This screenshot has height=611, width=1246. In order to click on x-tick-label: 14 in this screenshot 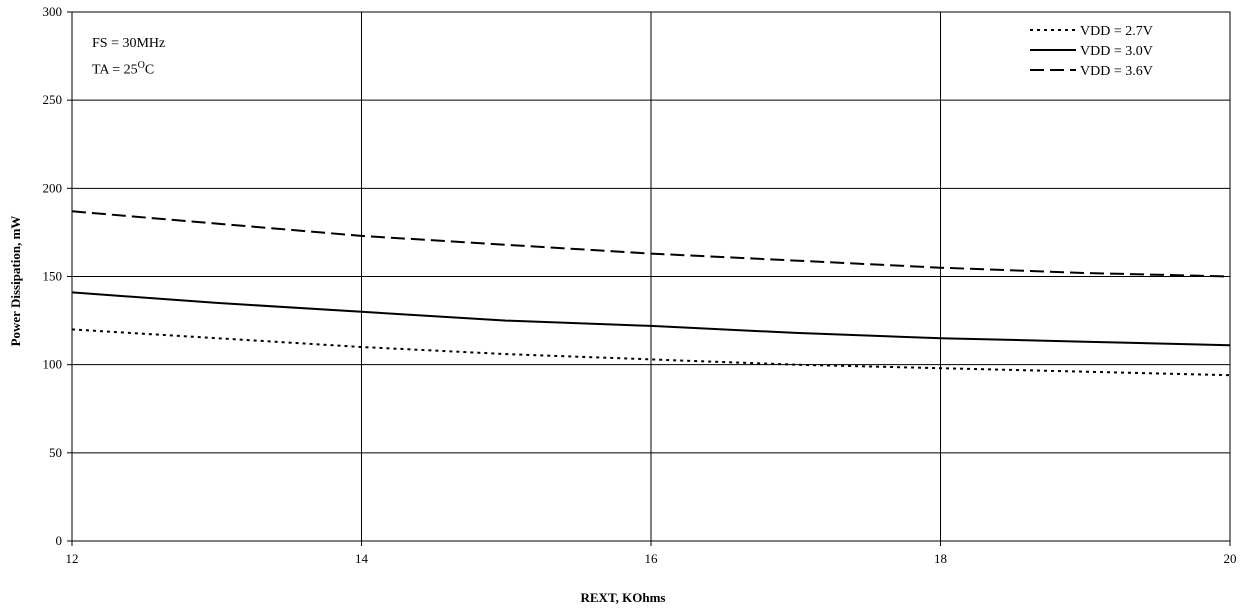, I will do `click(362, 558)`.